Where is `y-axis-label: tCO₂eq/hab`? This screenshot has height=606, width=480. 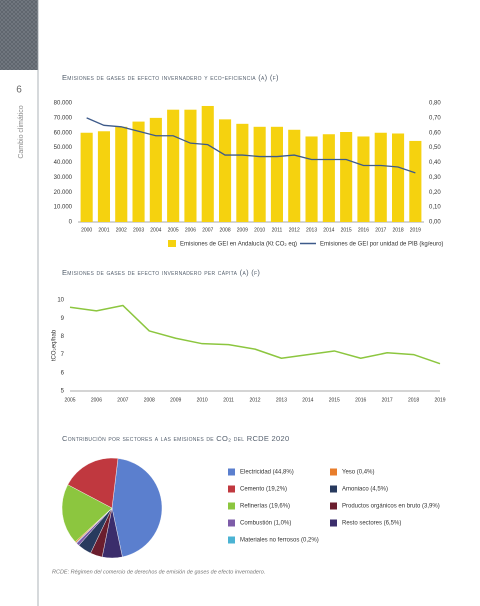
y-axis-label: tCO₂eq/hab is located at coordinates (55, 345).